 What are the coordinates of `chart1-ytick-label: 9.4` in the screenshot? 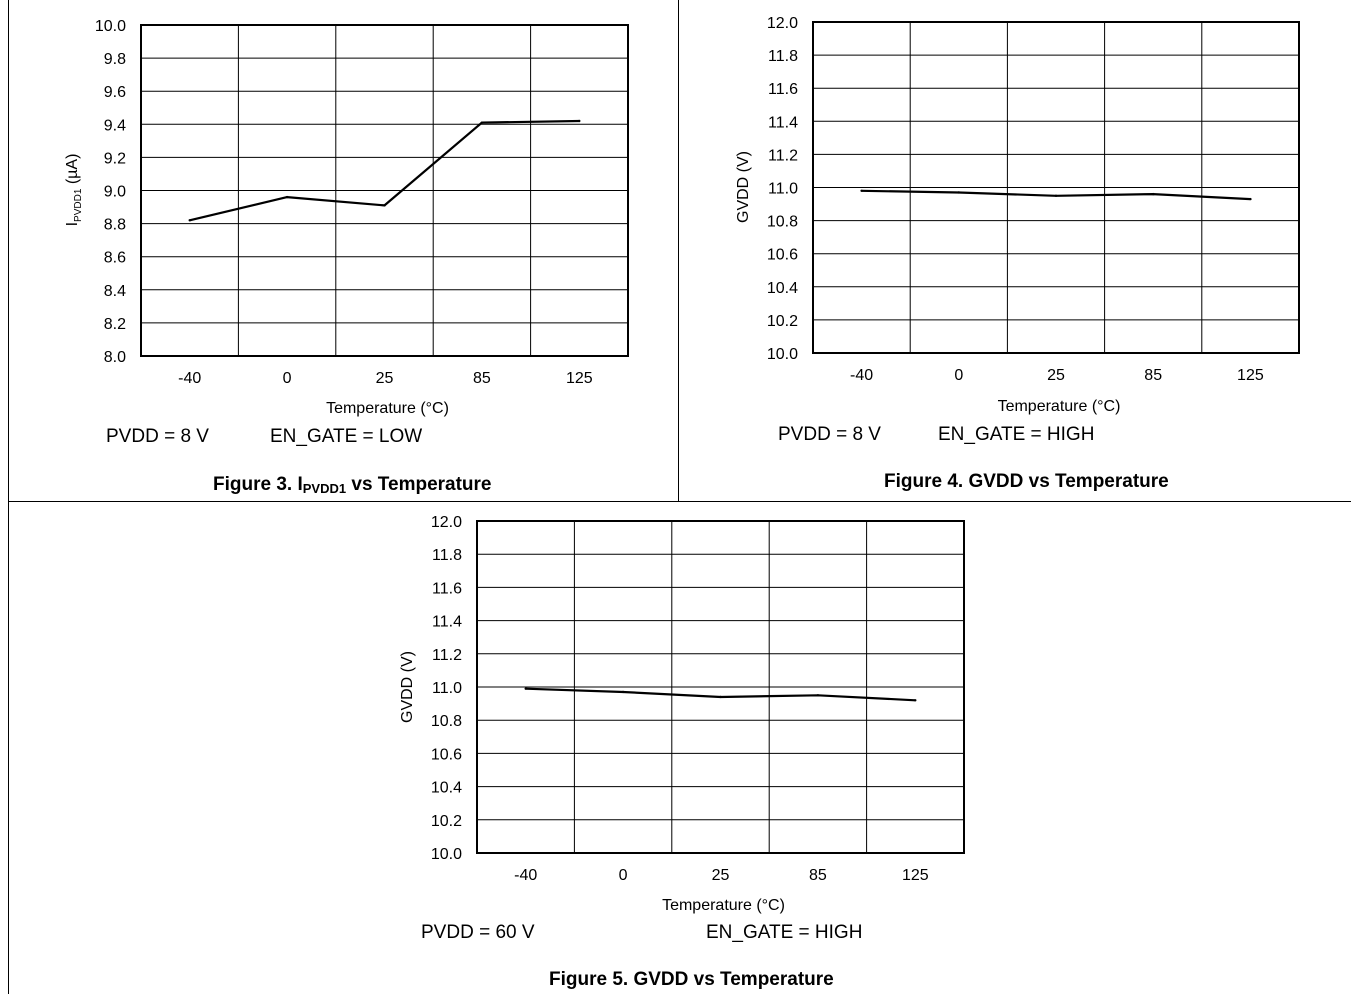 It's located at (115, 125).